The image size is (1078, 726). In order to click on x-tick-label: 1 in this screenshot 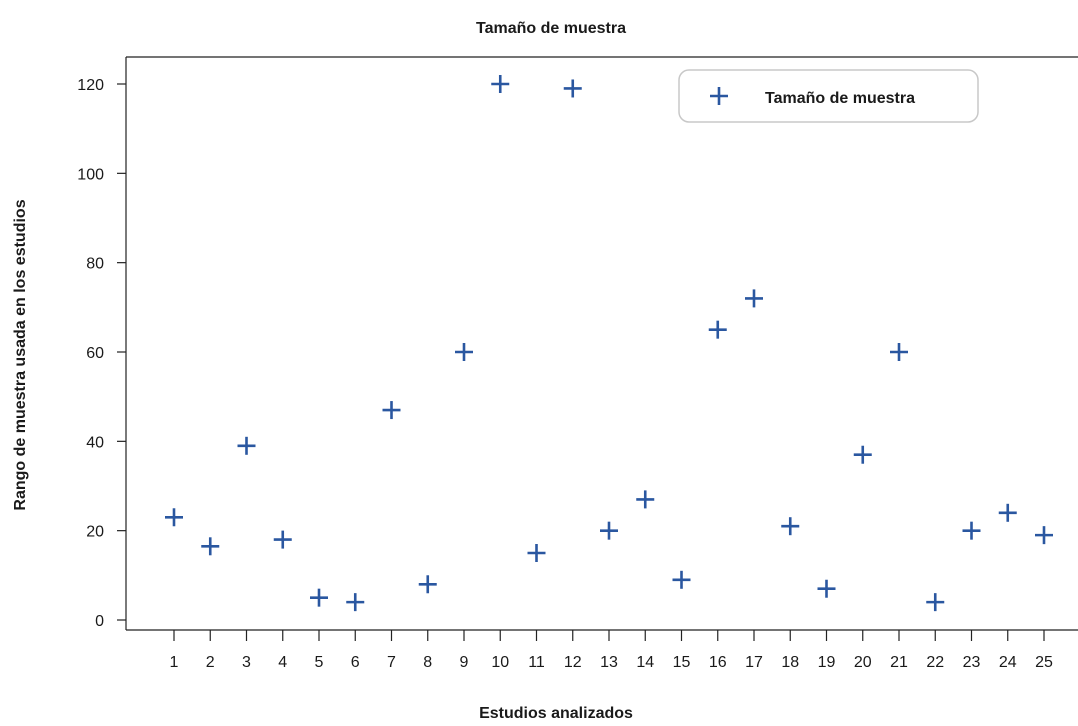, I will do `click(174, 662)`.